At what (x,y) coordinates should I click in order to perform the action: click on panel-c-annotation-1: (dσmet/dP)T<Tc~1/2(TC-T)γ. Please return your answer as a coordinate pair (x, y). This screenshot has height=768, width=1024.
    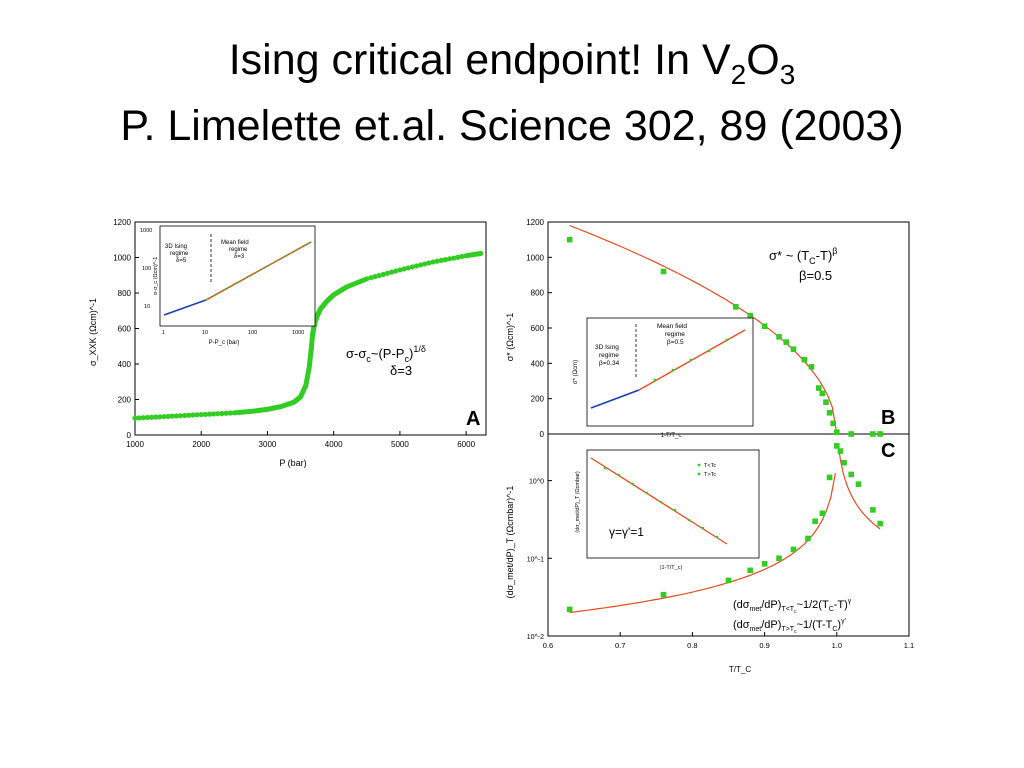
    Looking at the image, I should click on (792, 606).